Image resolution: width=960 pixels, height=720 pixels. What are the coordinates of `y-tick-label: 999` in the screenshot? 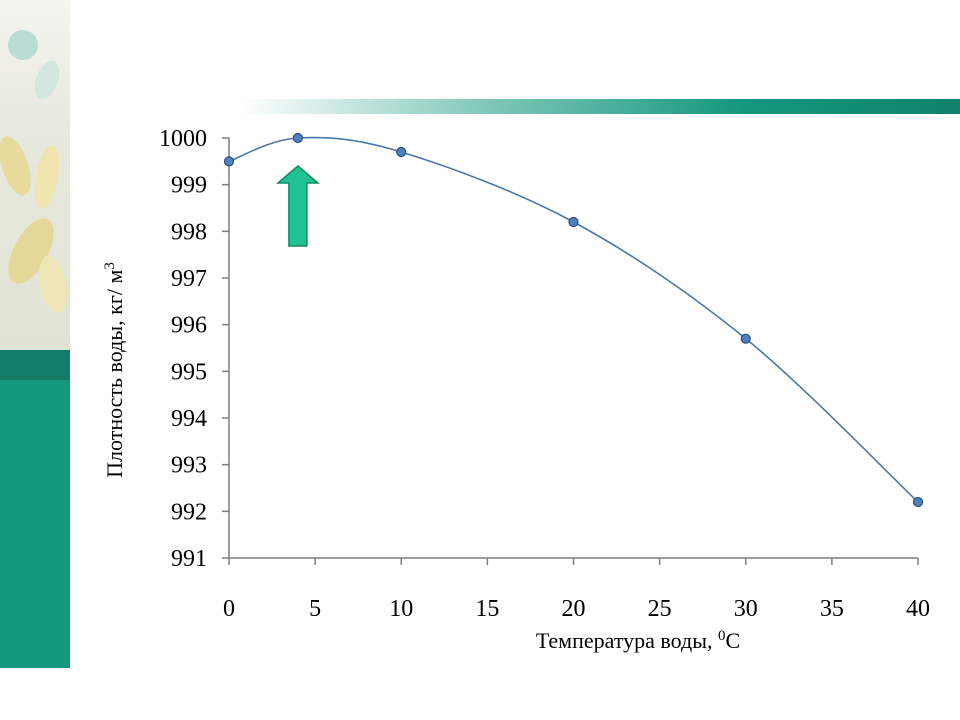 It's located at (189, 186).